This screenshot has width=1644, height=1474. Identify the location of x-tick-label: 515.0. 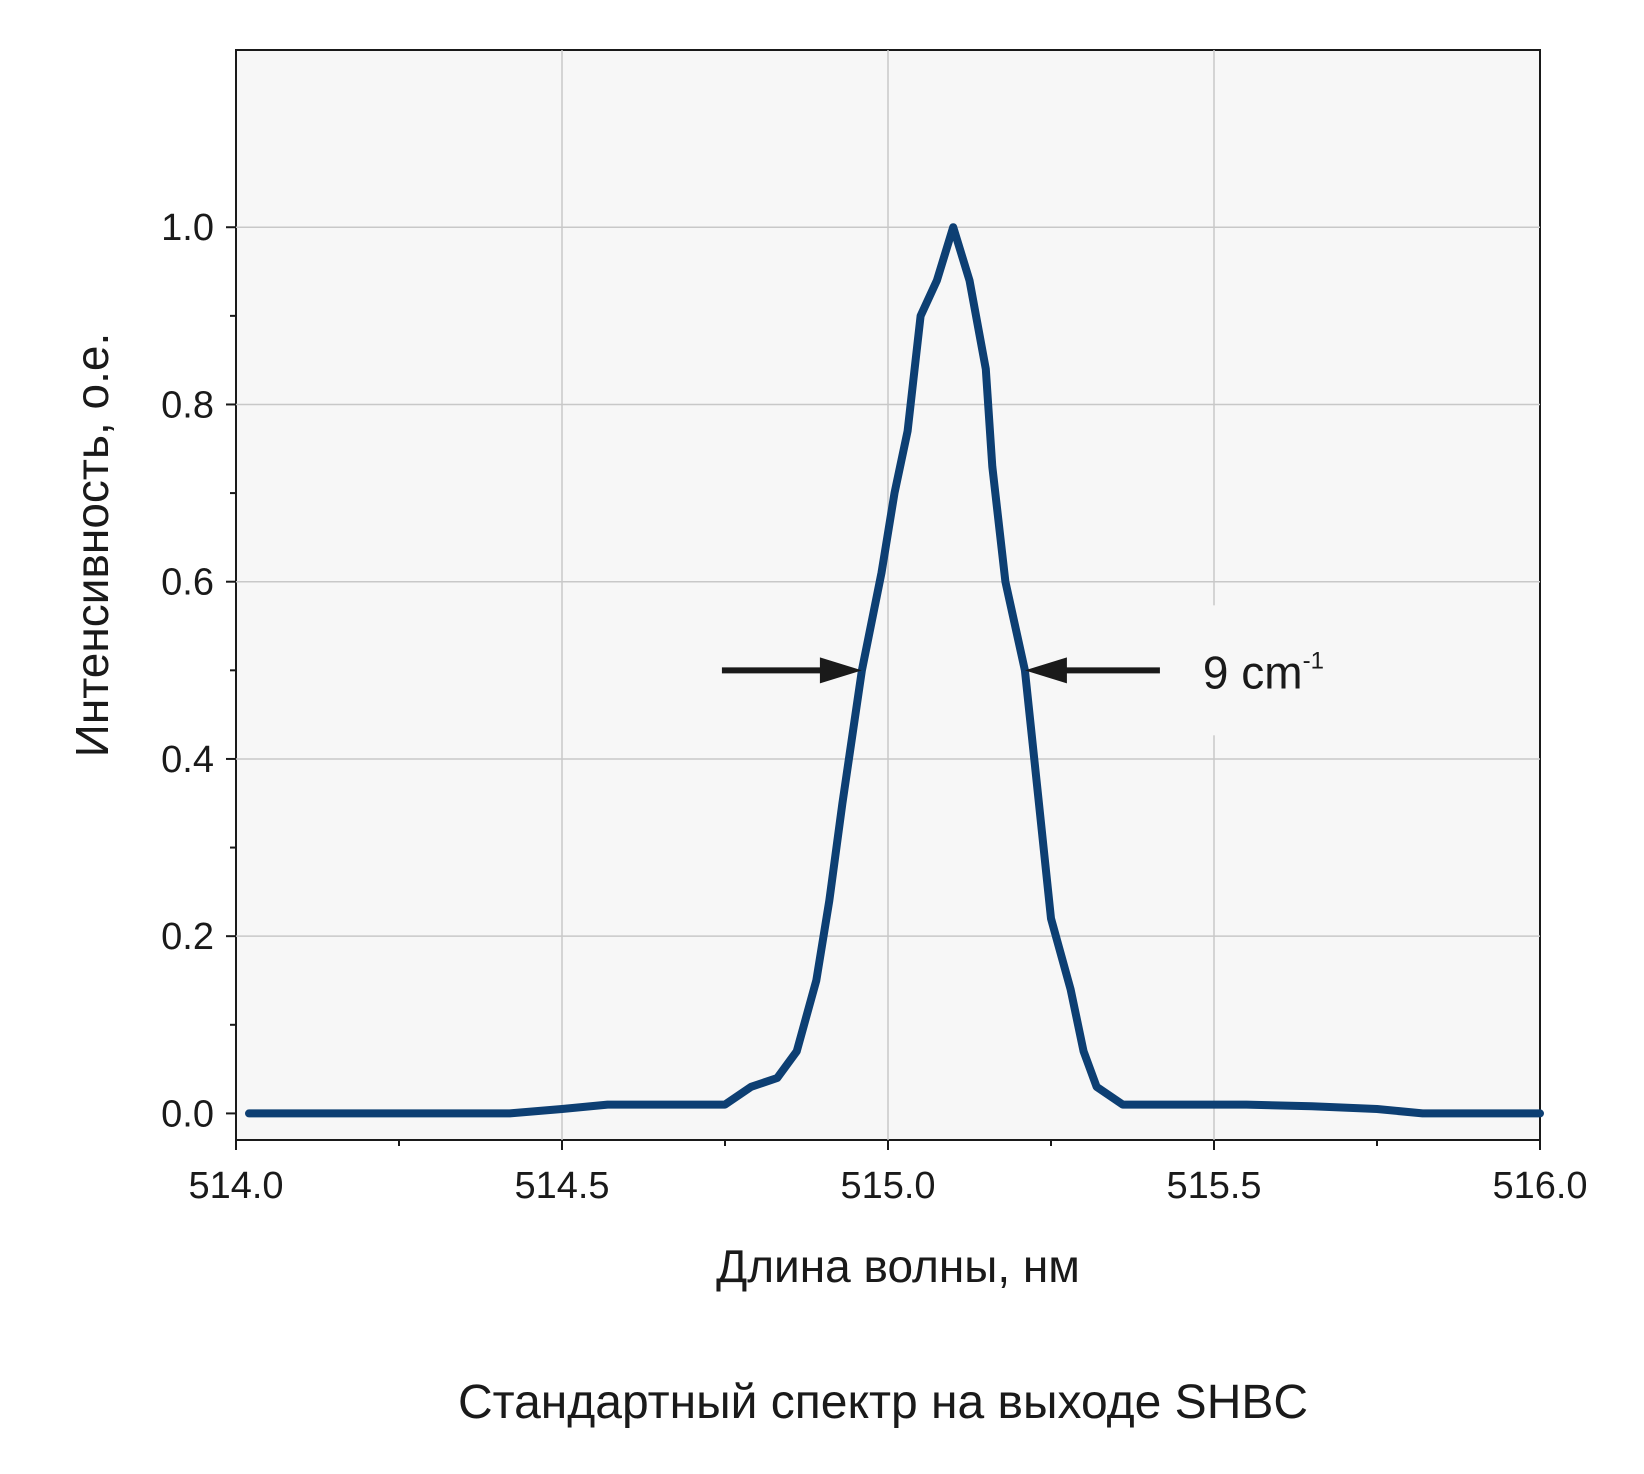
(887, 1186).